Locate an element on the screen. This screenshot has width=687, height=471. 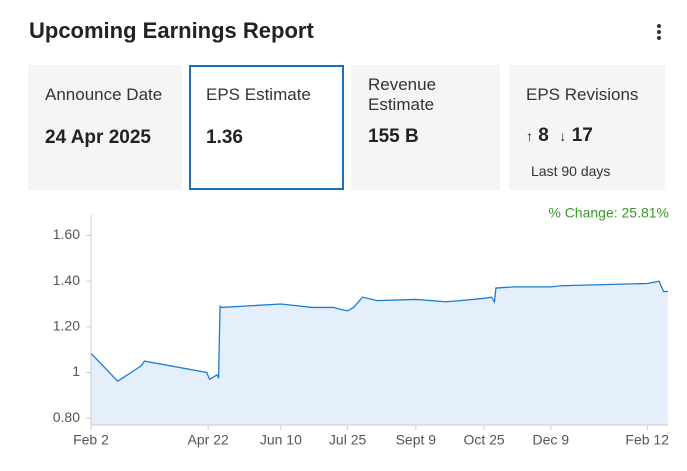
y-tick-label: 1.60 is located at coordinates (66, 234).